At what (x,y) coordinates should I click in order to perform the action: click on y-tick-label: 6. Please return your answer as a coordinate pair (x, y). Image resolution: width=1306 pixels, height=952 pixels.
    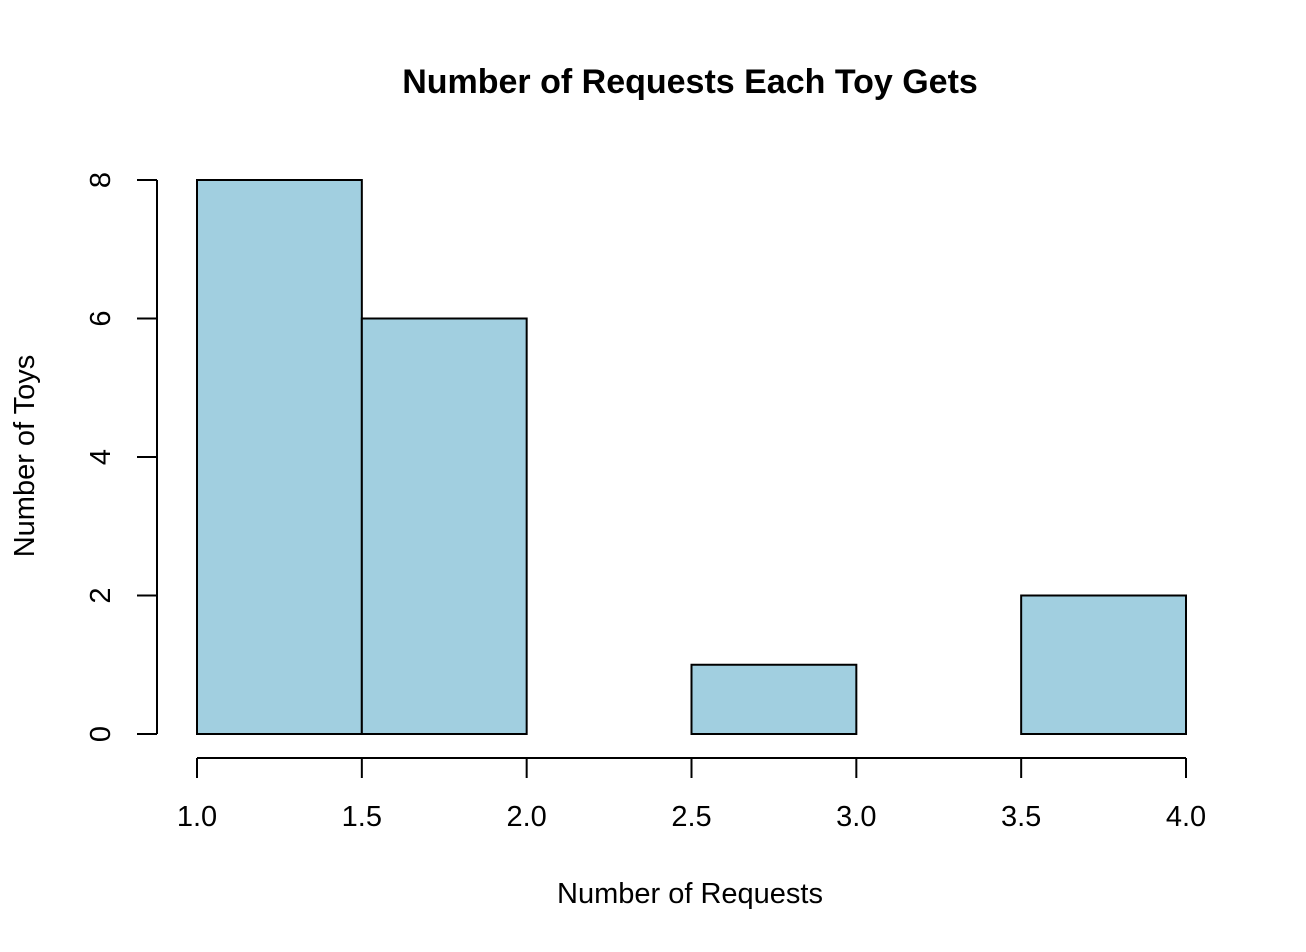
    Looking at the image, I should click on (101, 318).